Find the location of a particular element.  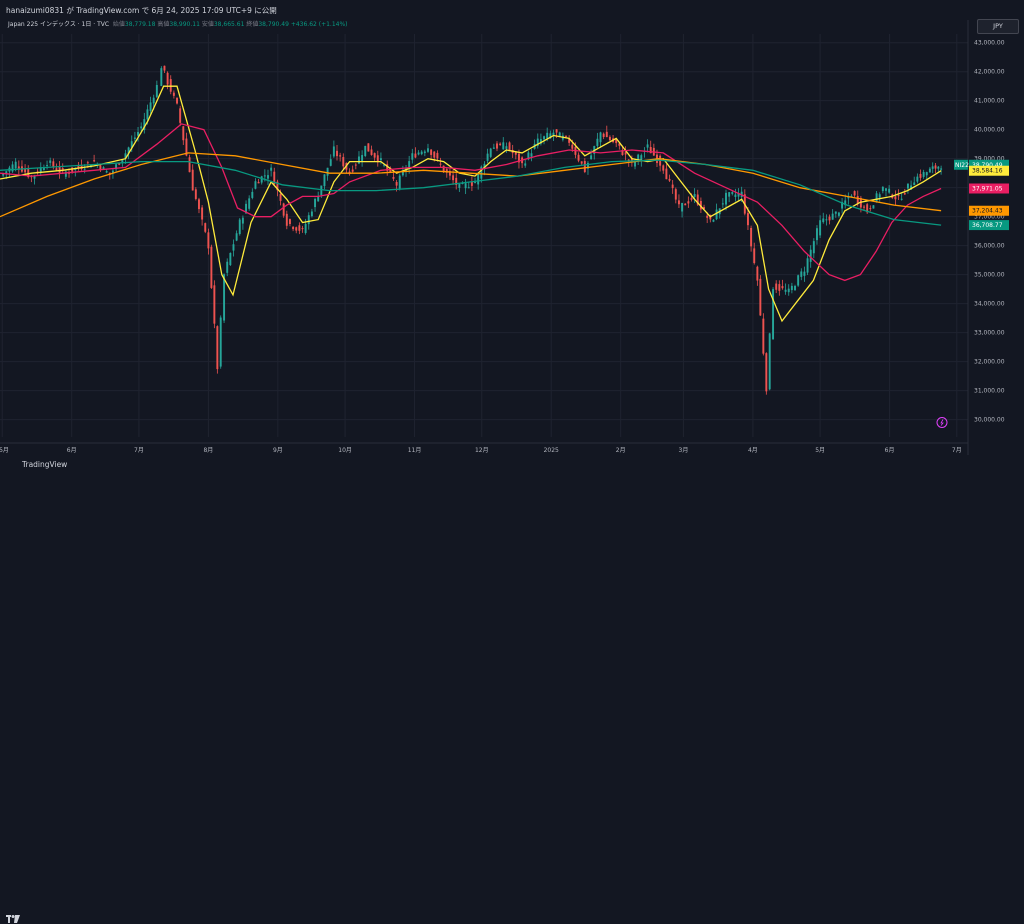

time-tick-label: 10月 is located at coordinates (345, 450).